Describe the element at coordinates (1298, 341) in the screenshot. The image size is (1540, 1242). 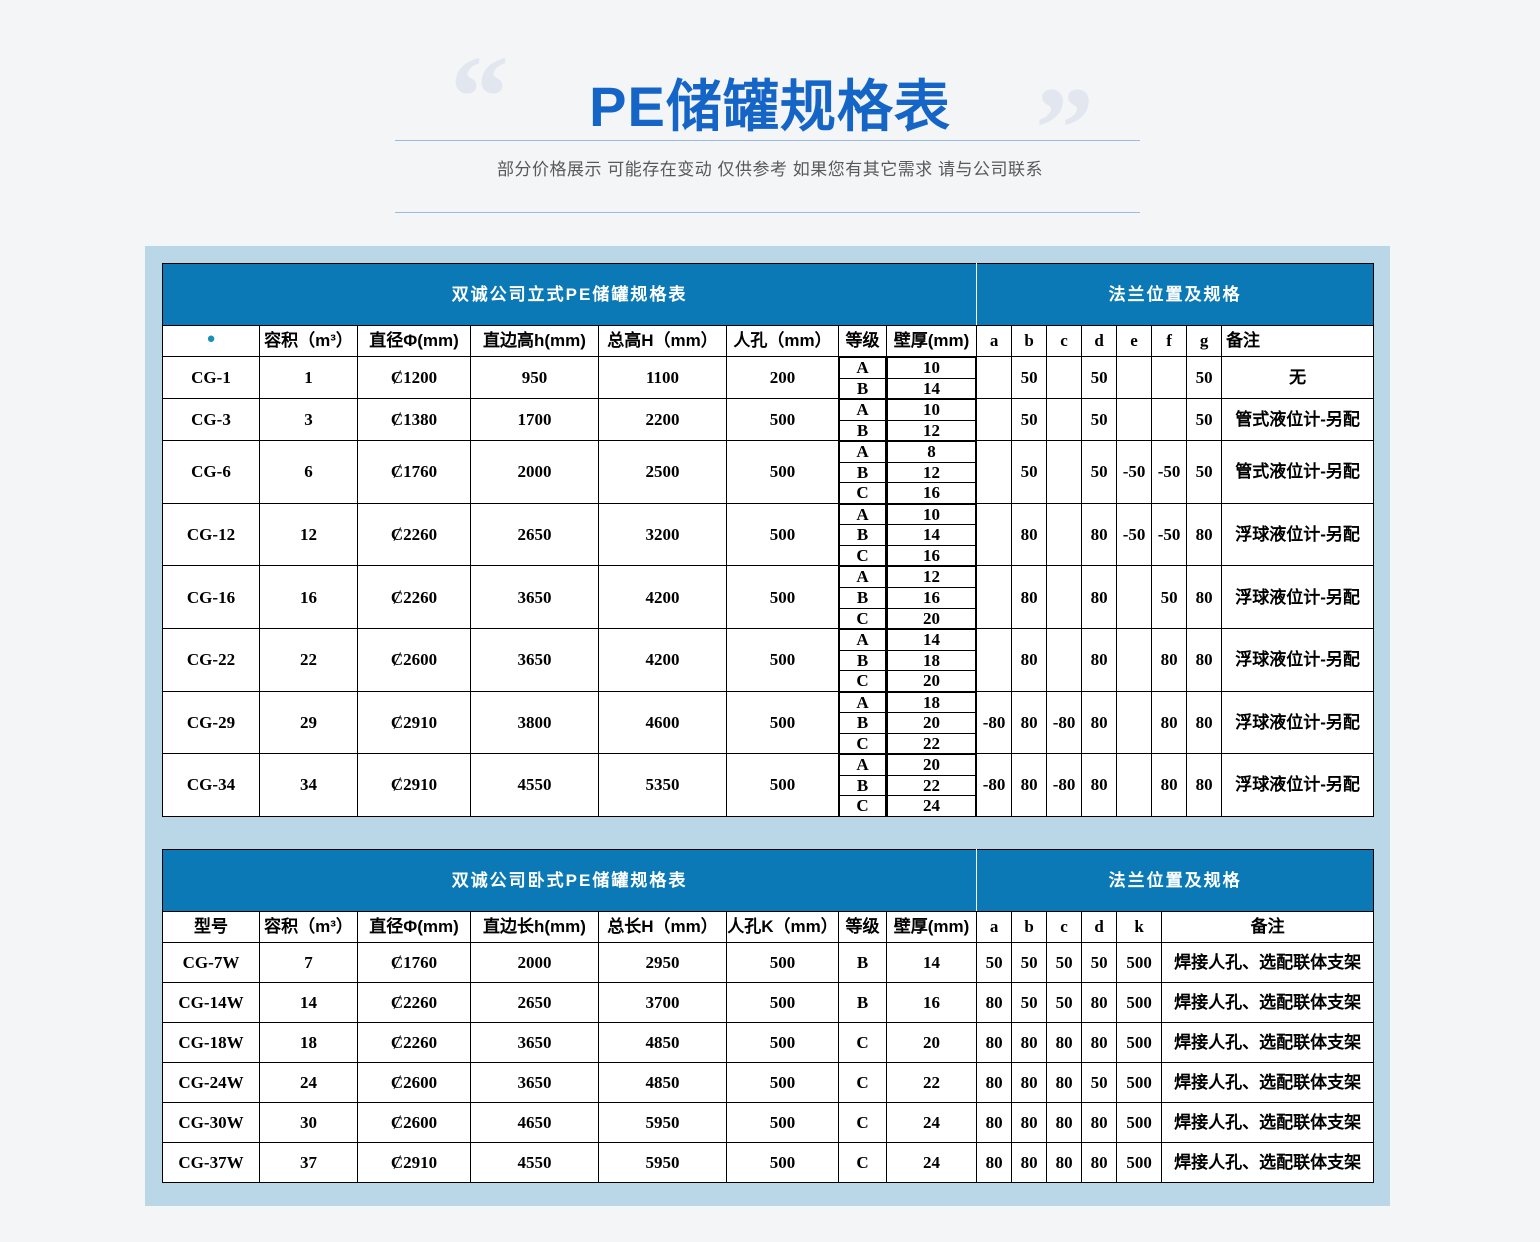
I see `table1-remark-header: 备注` at that location.